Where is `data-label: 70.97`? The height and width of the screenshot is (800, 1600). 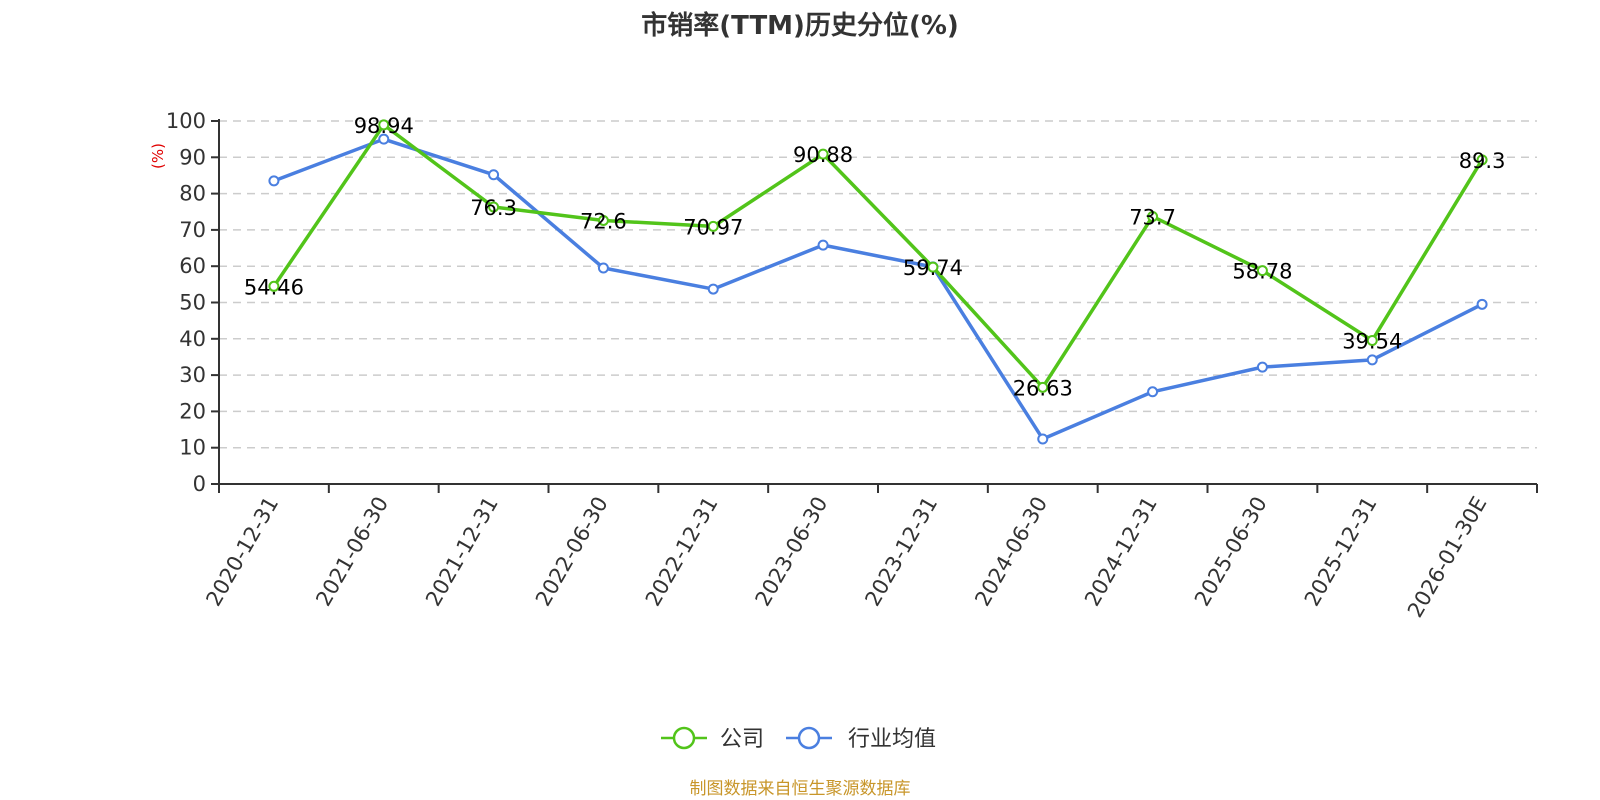 data-label: 70.97 is located at coordinates (713, 227).